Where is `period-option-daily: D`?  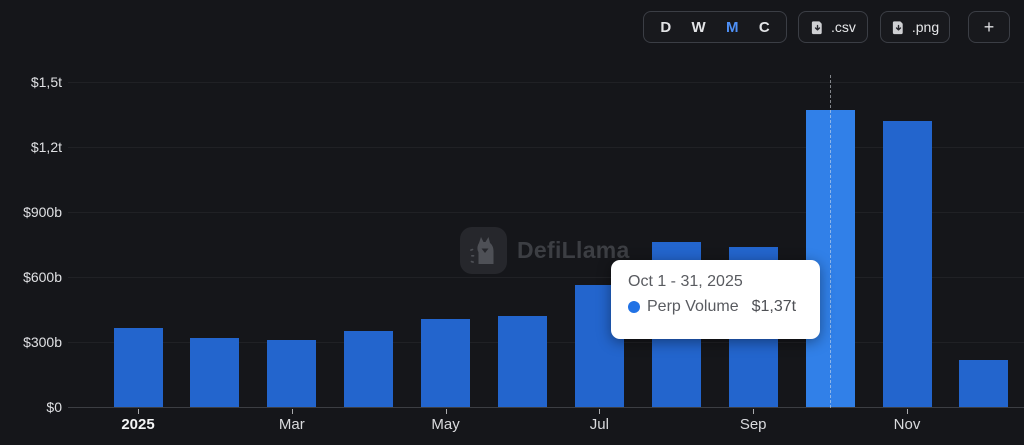
period-option-daily: D is located at coordinates (666, 27).